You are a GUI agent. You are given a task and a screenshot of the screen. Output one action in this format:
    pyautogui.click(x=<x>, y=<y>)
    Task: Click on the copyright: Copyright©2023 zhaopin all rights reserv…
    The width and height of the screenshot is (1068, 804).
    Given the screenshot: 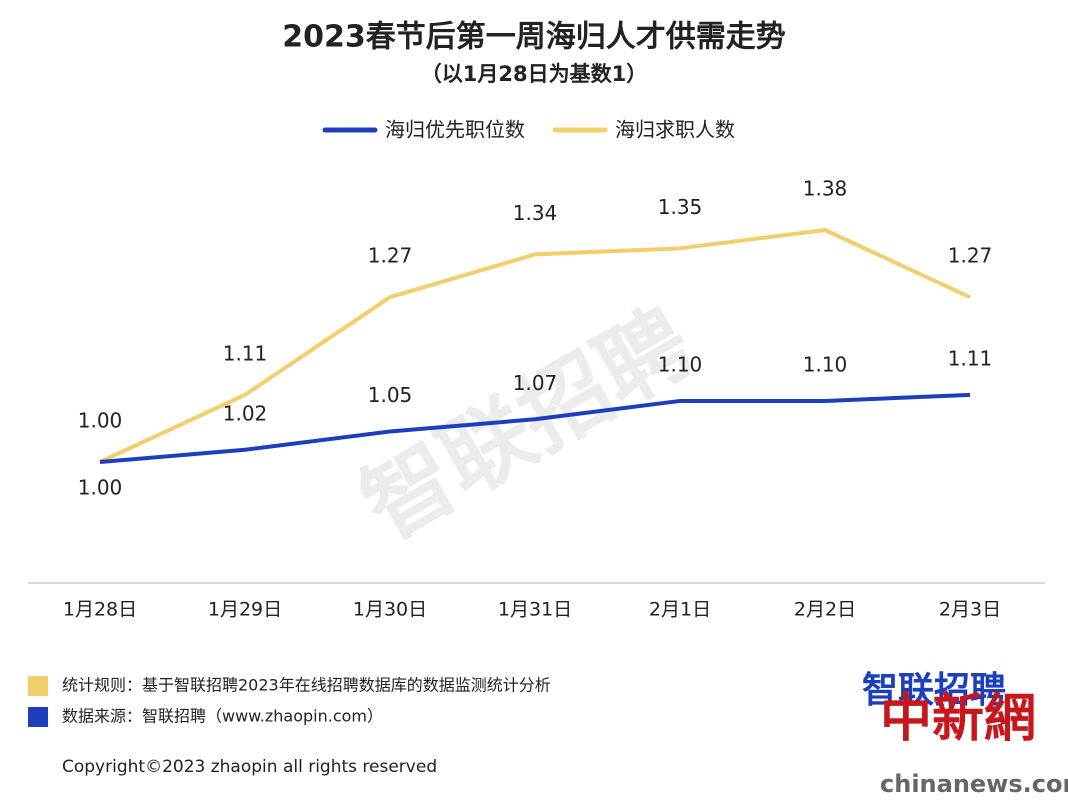 What is the action you would take?
    pyautogui.click(x=249, y=767)
    